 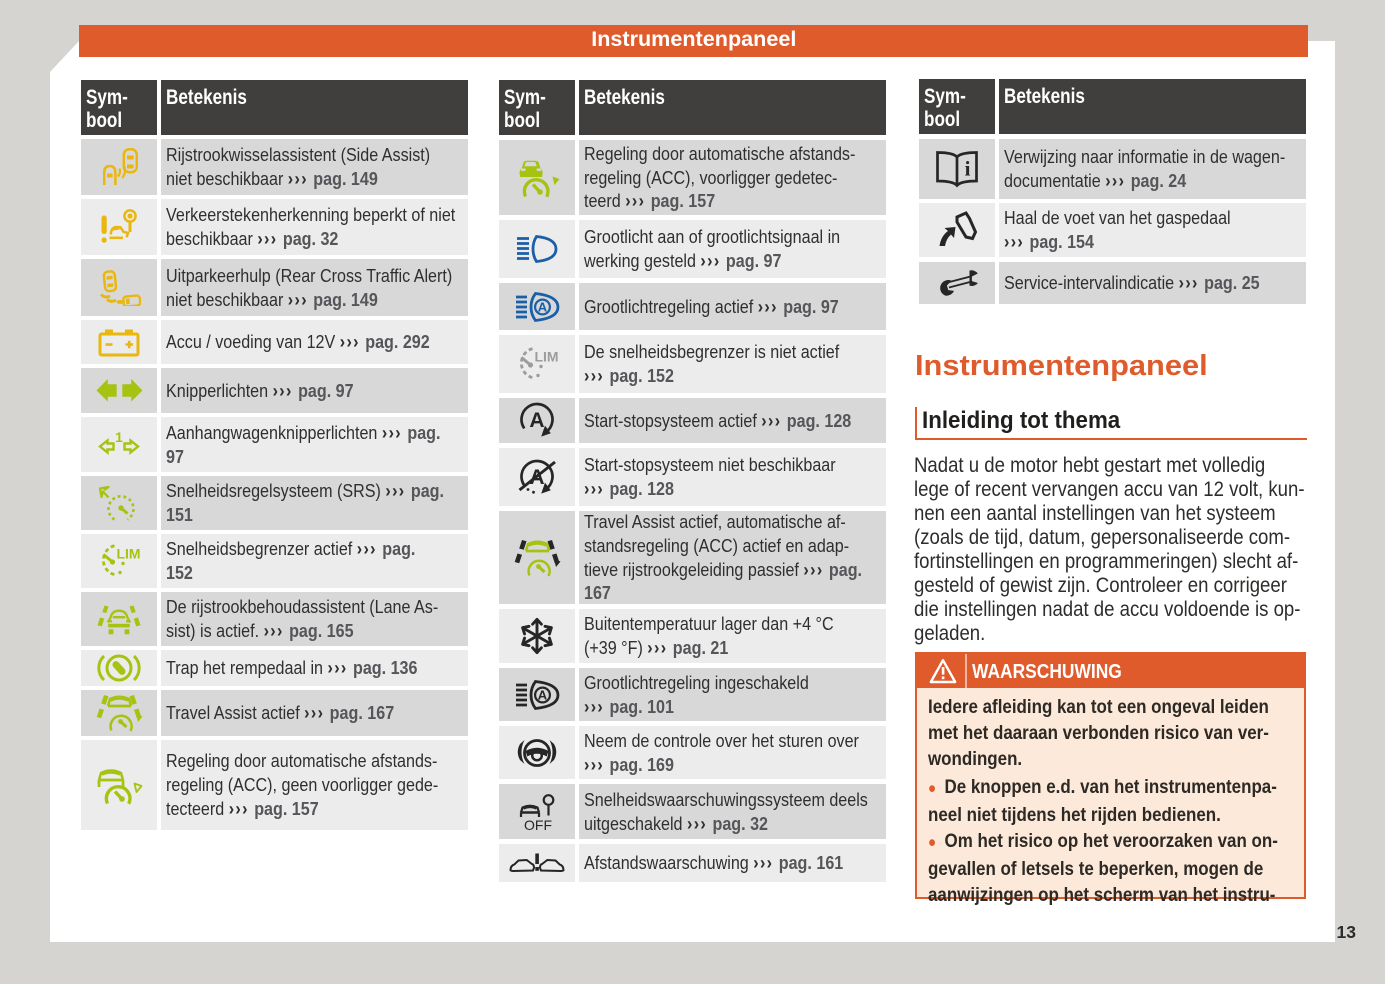 I want to click on svg-text: 1, so click(x=119, y=437).